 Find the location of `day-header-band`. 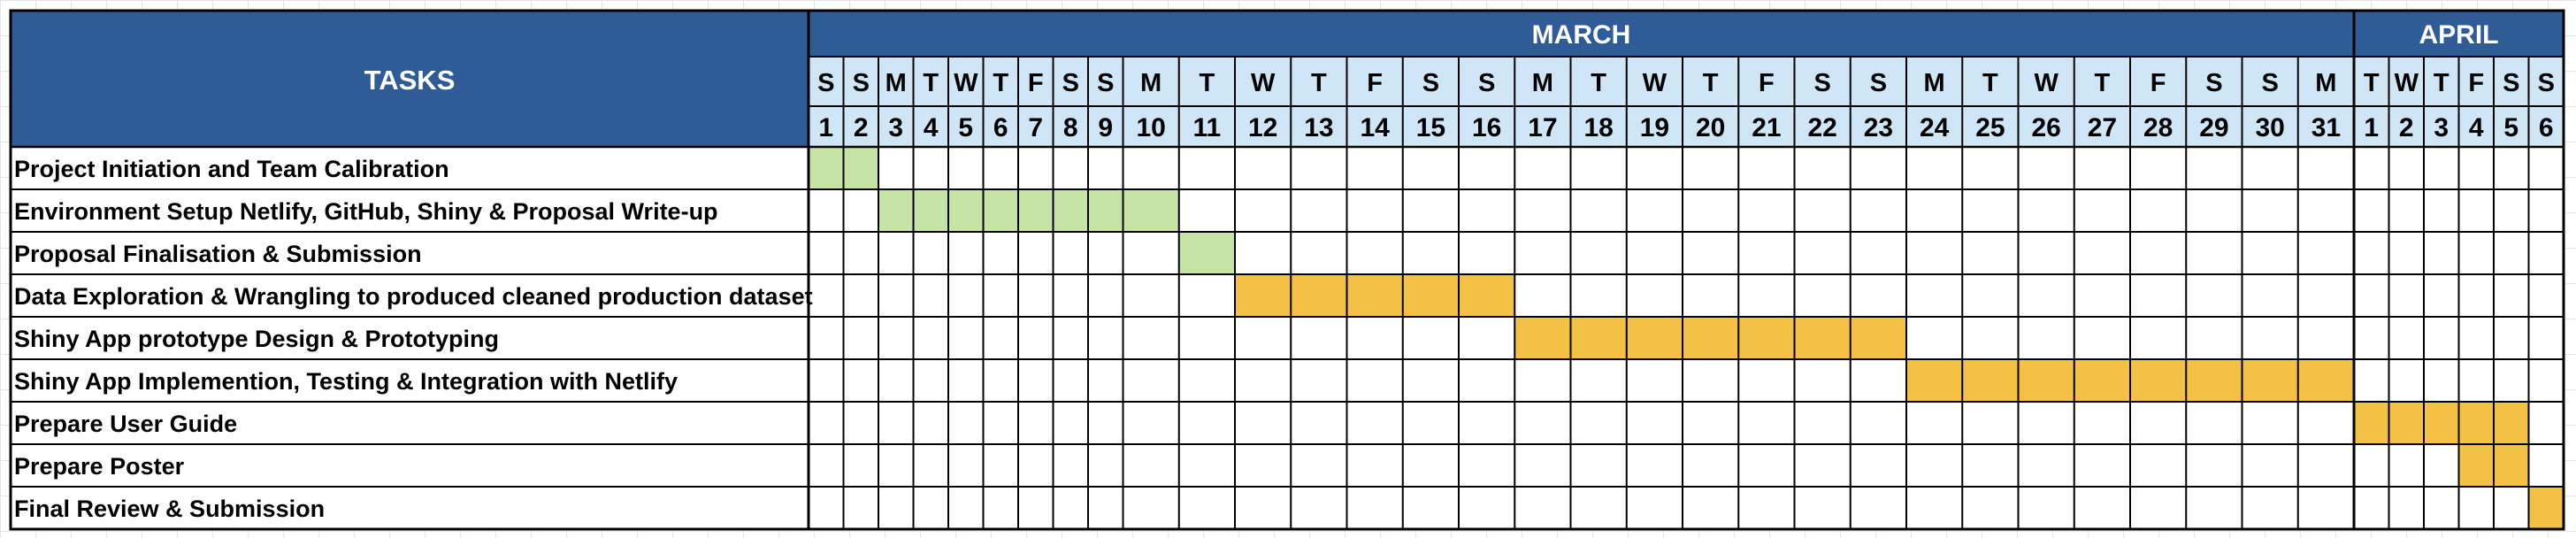

day-header-band is located at coordinates (1686, 102).